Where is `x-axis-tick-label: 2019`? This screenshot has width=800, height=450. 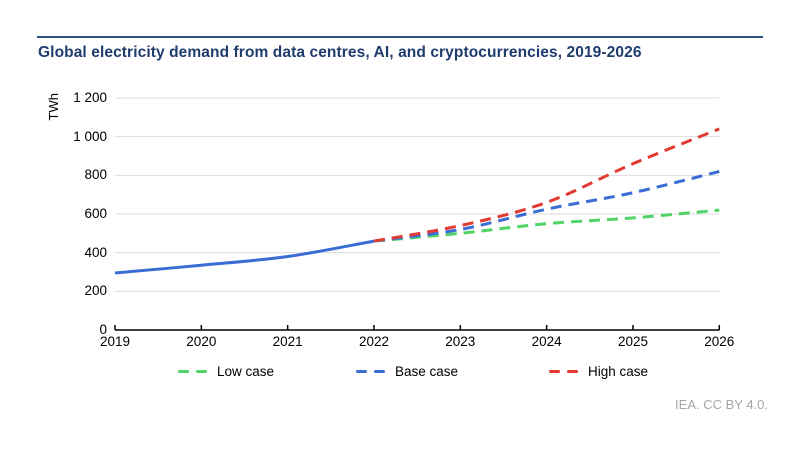
x-axis-tick-label: 2019 is located at coordinates (115, 341).